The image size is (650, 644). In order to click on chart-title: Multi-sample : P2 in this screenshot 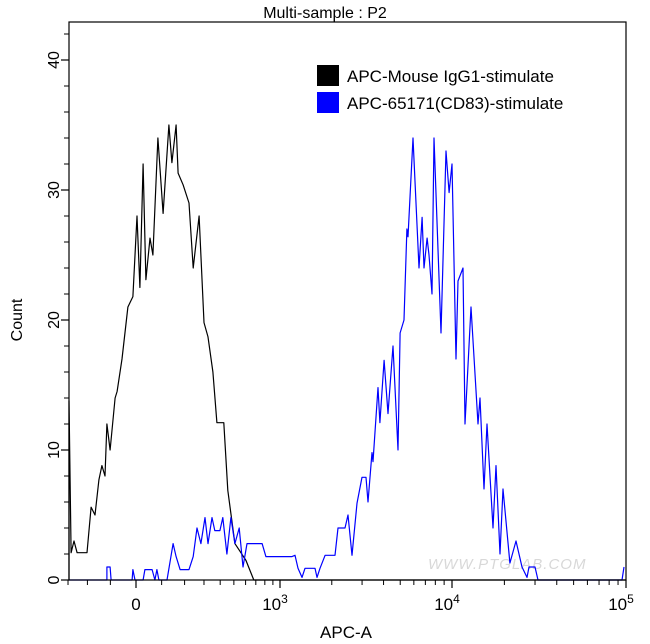, I will do `click(325, 13)`.